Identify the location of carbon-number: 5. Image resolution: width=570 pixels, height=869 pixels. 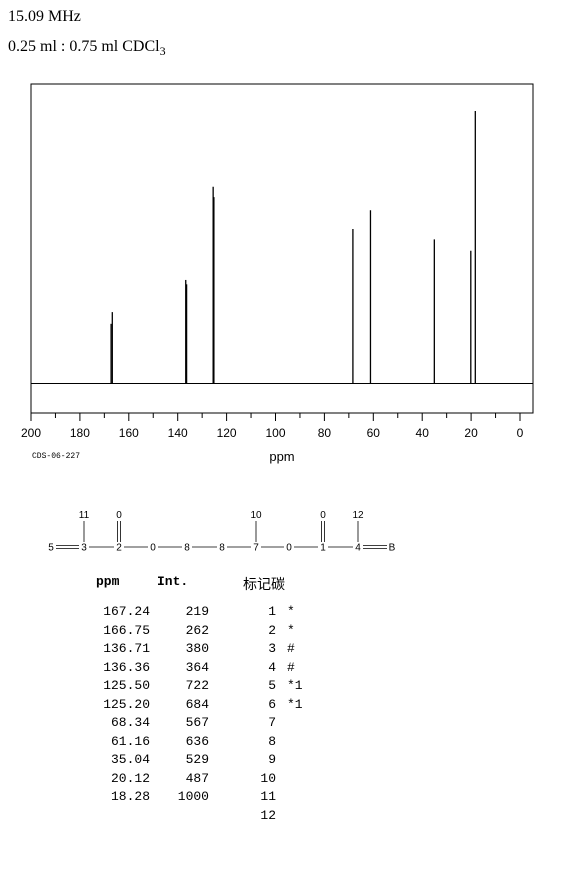
(272, 685).